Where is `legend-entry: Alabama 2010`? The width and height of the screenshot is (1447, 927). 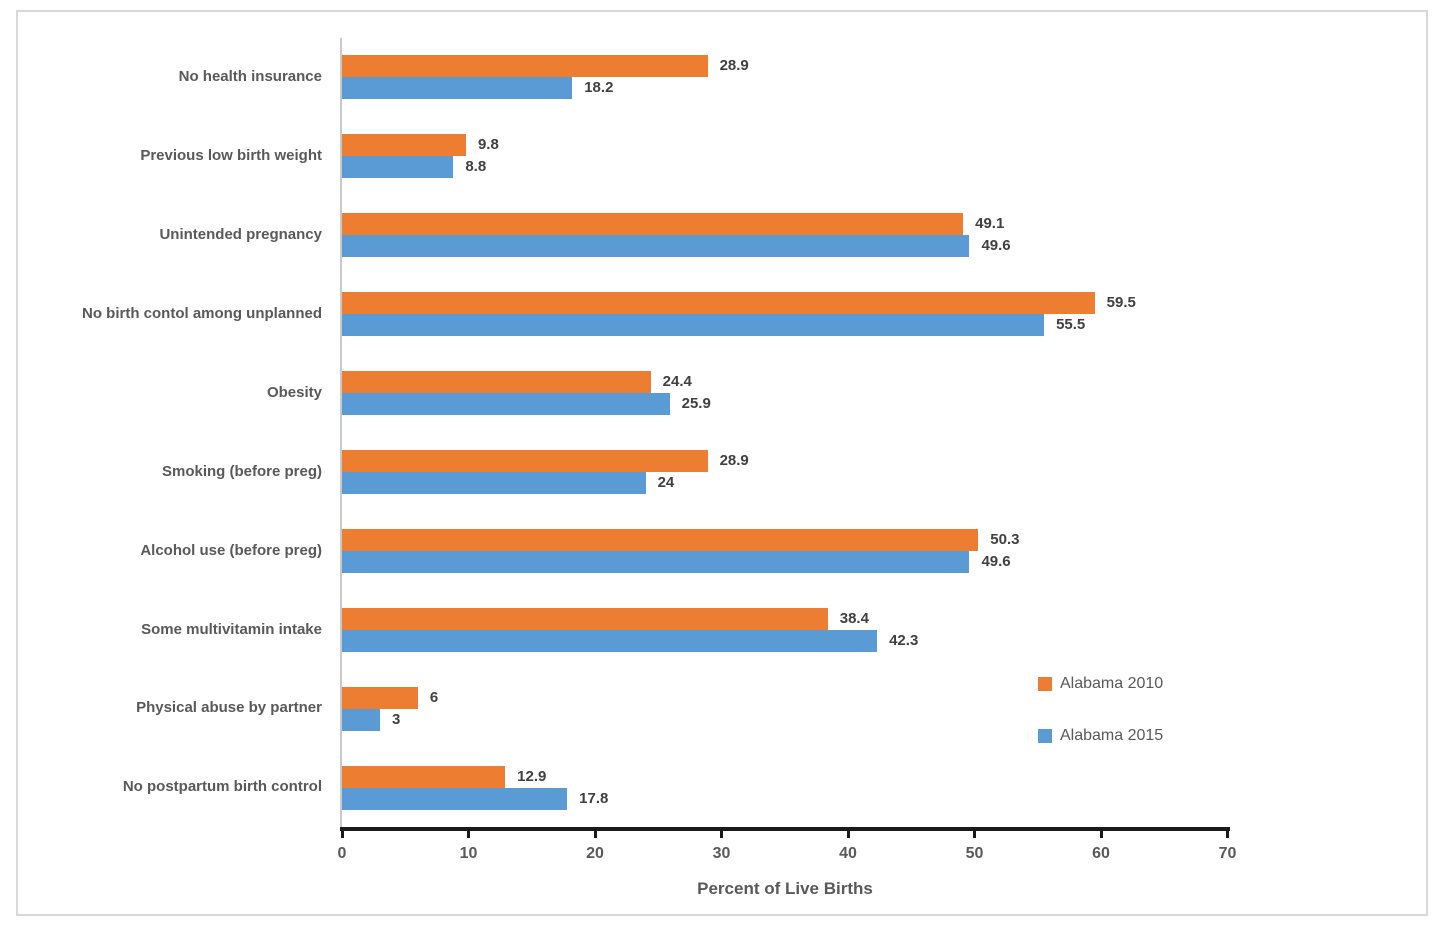 legend-entry: Alabama 2010 is located at coordinates (1100, 684).